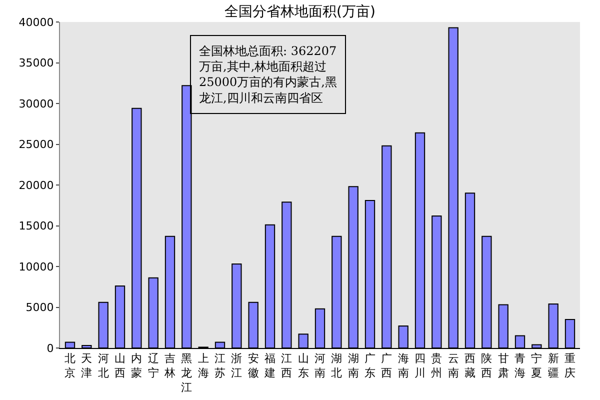 This screenshot has height=400, width=600. What do you see at coordinates (268, 74) in the screenshot?
I see `annotation: 全国林地总面积: 362207万亩,其中,林地面积超过25000万亩的有内蒙古,黑龙江,四川和云南四省区` at bounding box center [268, 74].